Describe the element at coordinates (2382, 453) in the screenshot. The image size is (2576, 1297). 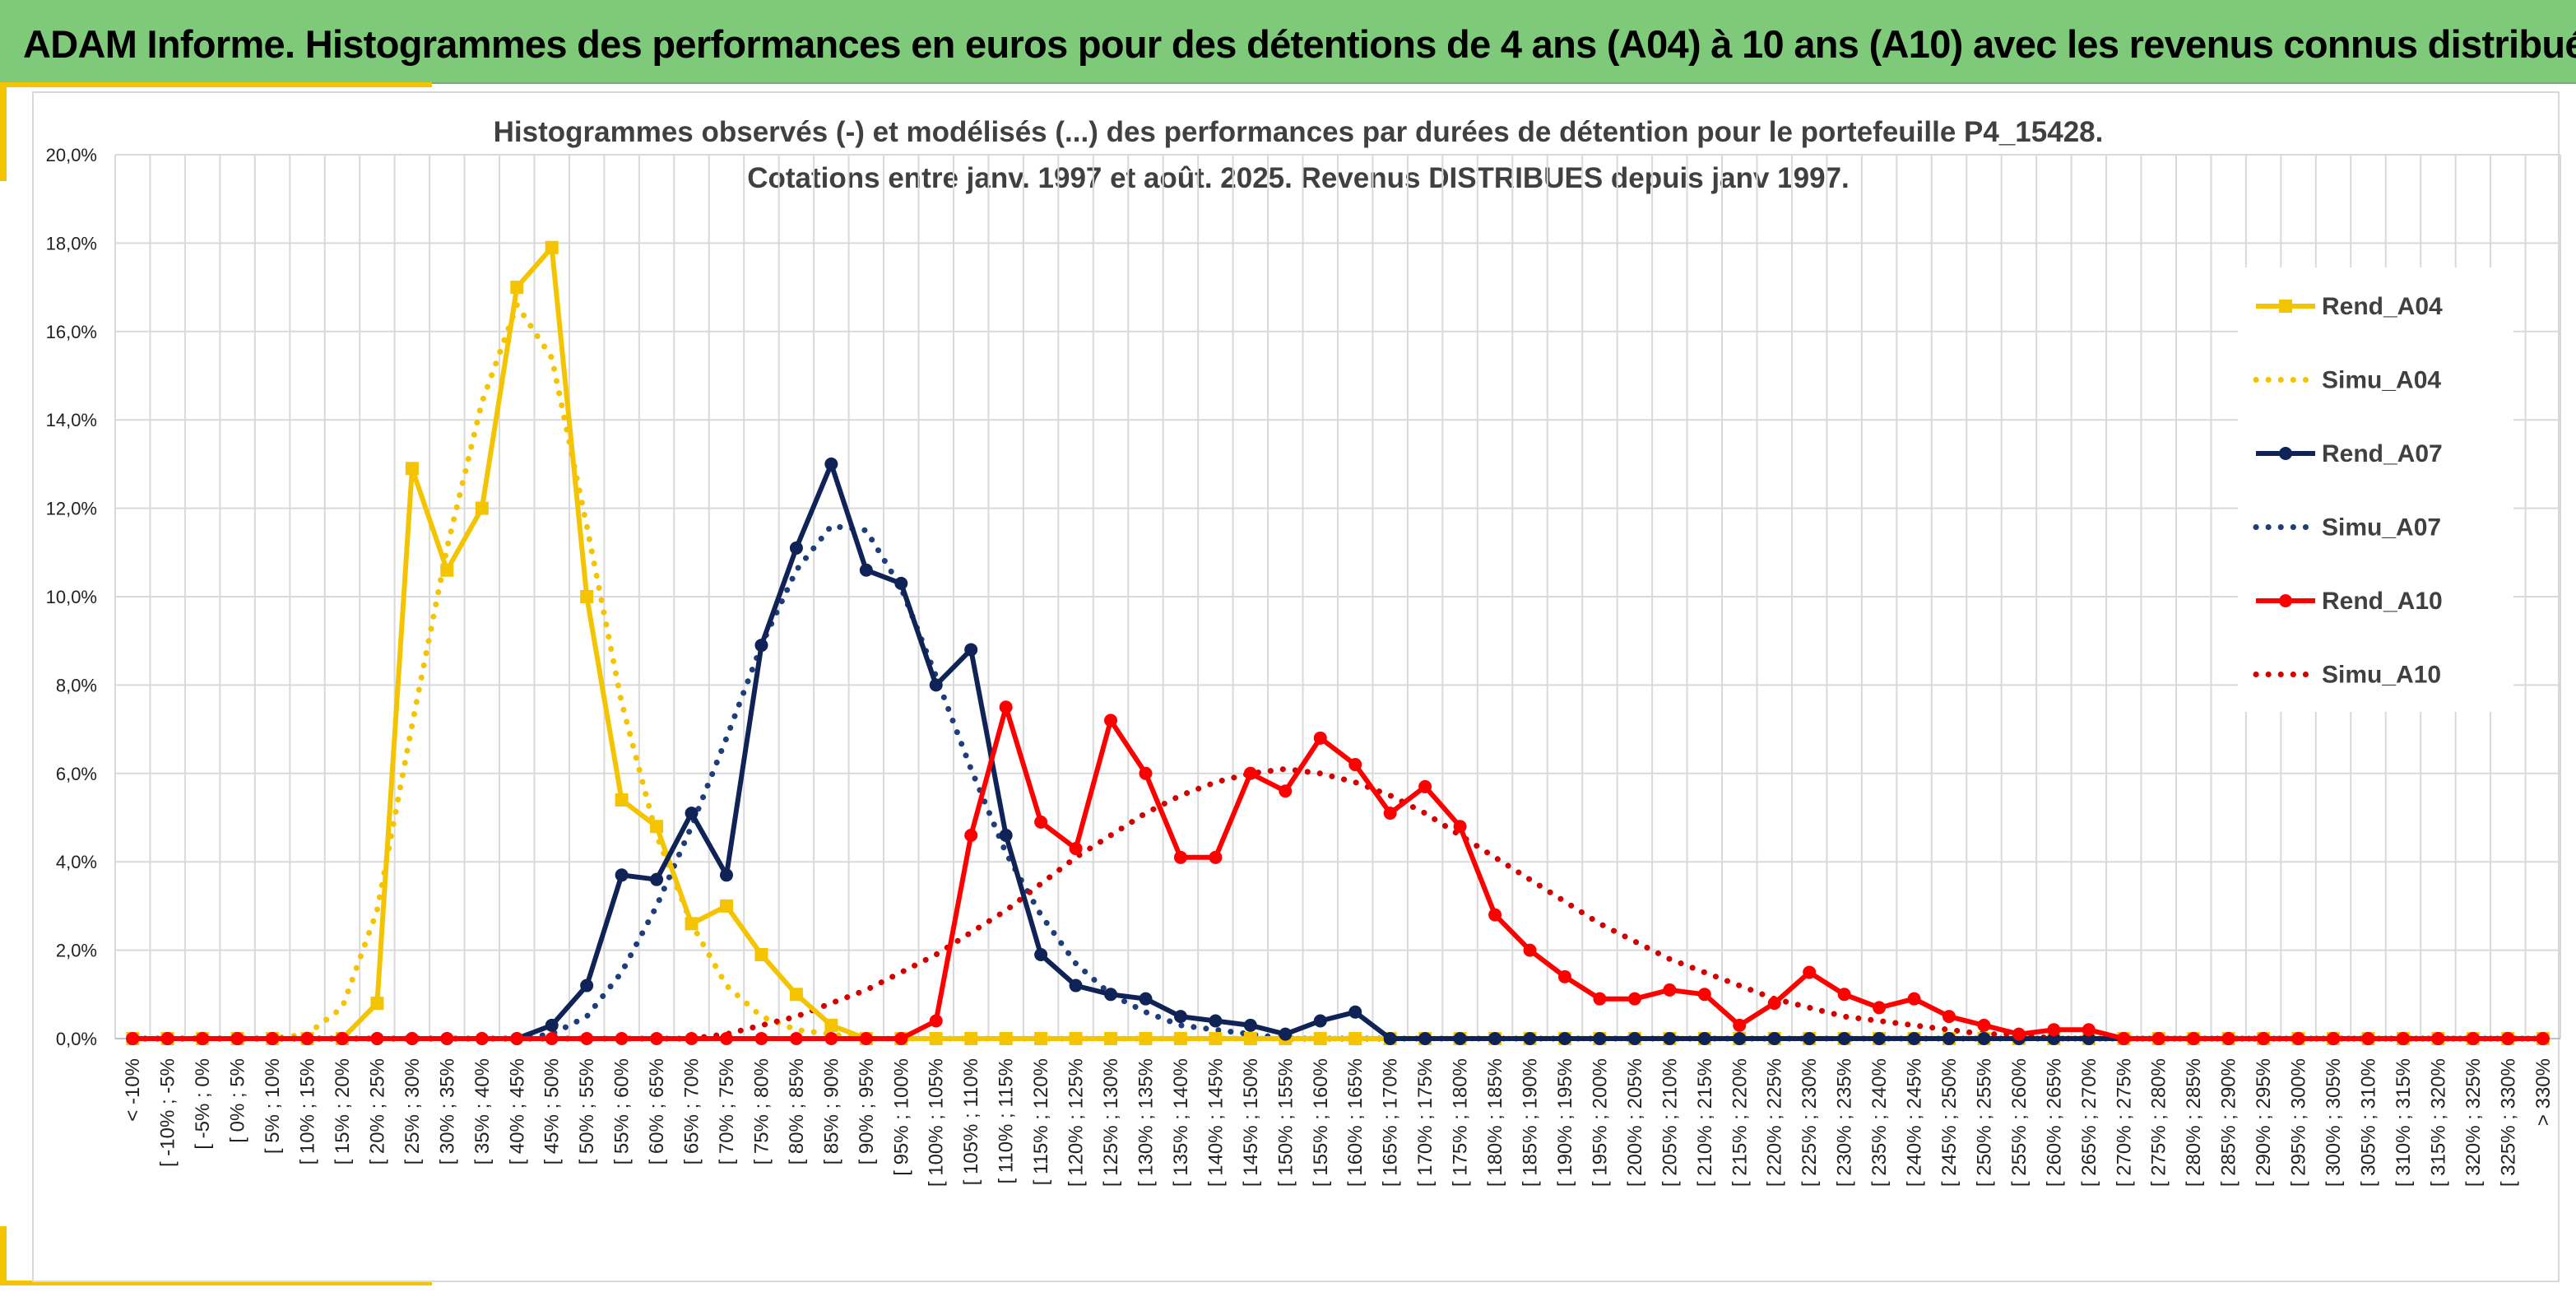
I see `legend-label-rend-a07: Rend_A07` at that location.